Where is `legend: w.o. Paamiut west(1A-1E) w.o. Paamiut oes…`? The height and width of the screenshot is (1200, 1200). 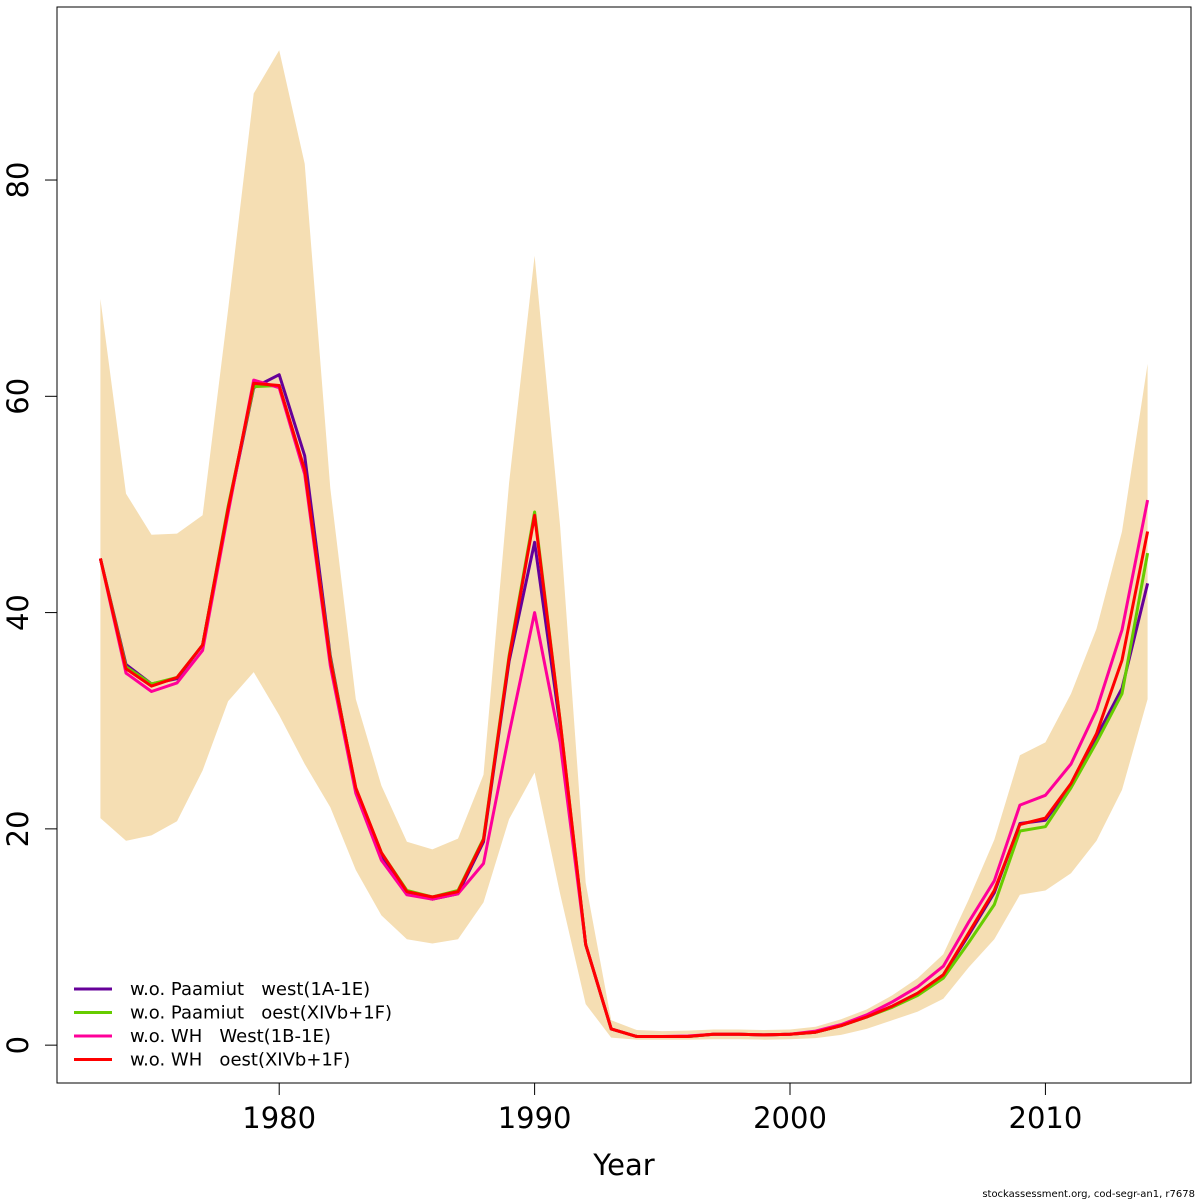 legend: w.o. Paamiut west(1A-1E) w.o. Paamiut oes… is located at coordinates (233, 1025).